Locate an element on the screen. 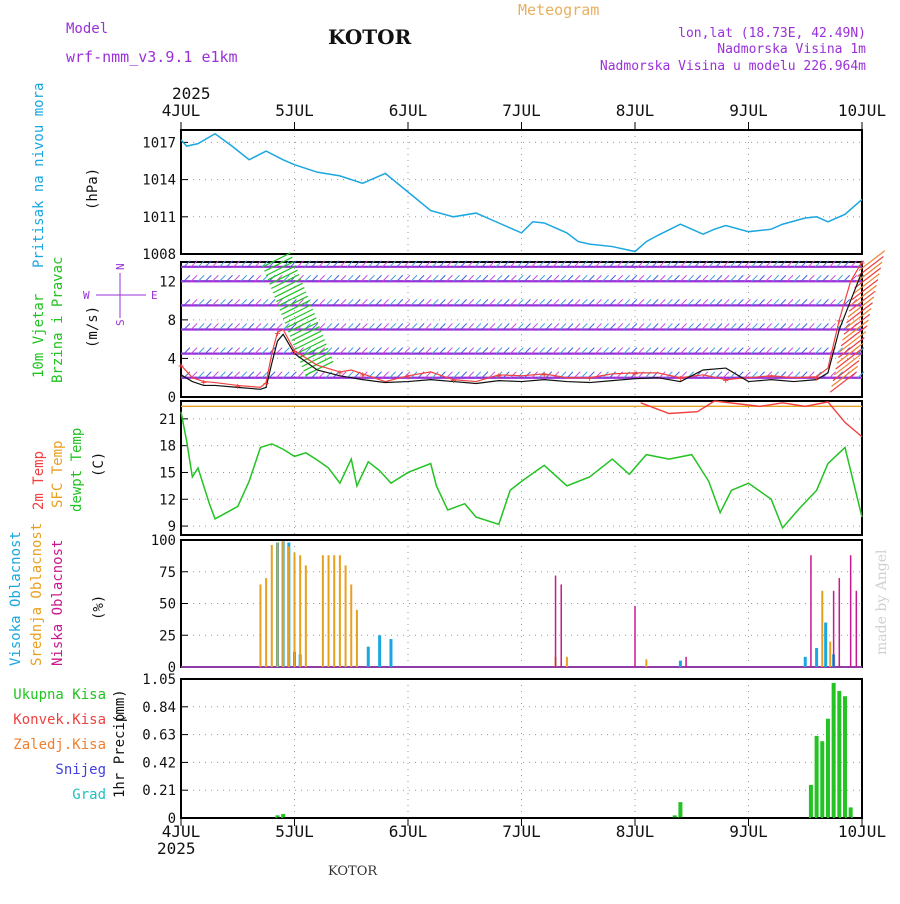 The image size is (900, 904). temp-ylabel-sfc: SFC Temp is located at coordinates (58, 474).